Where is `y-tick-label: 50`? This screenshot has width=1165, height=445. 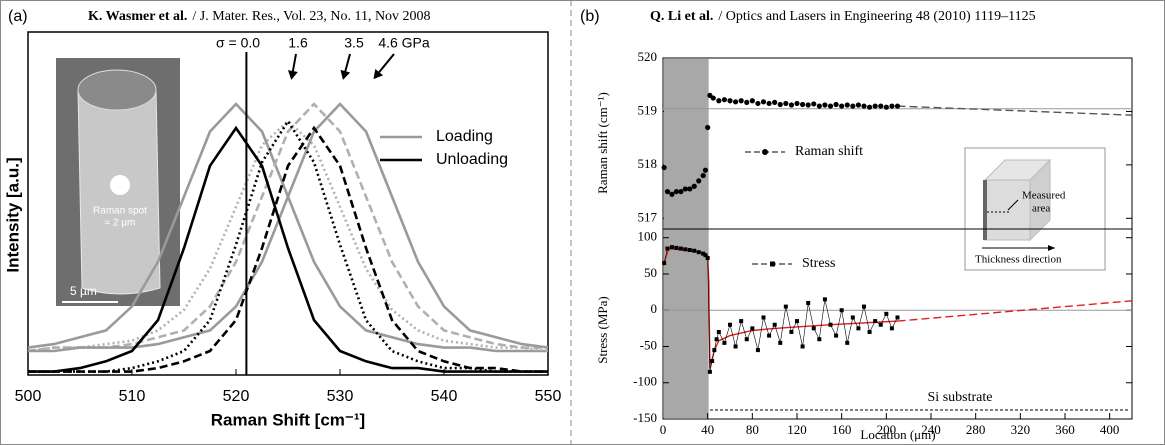
y-tick-label: 50 is located at coordinates (650, 272).